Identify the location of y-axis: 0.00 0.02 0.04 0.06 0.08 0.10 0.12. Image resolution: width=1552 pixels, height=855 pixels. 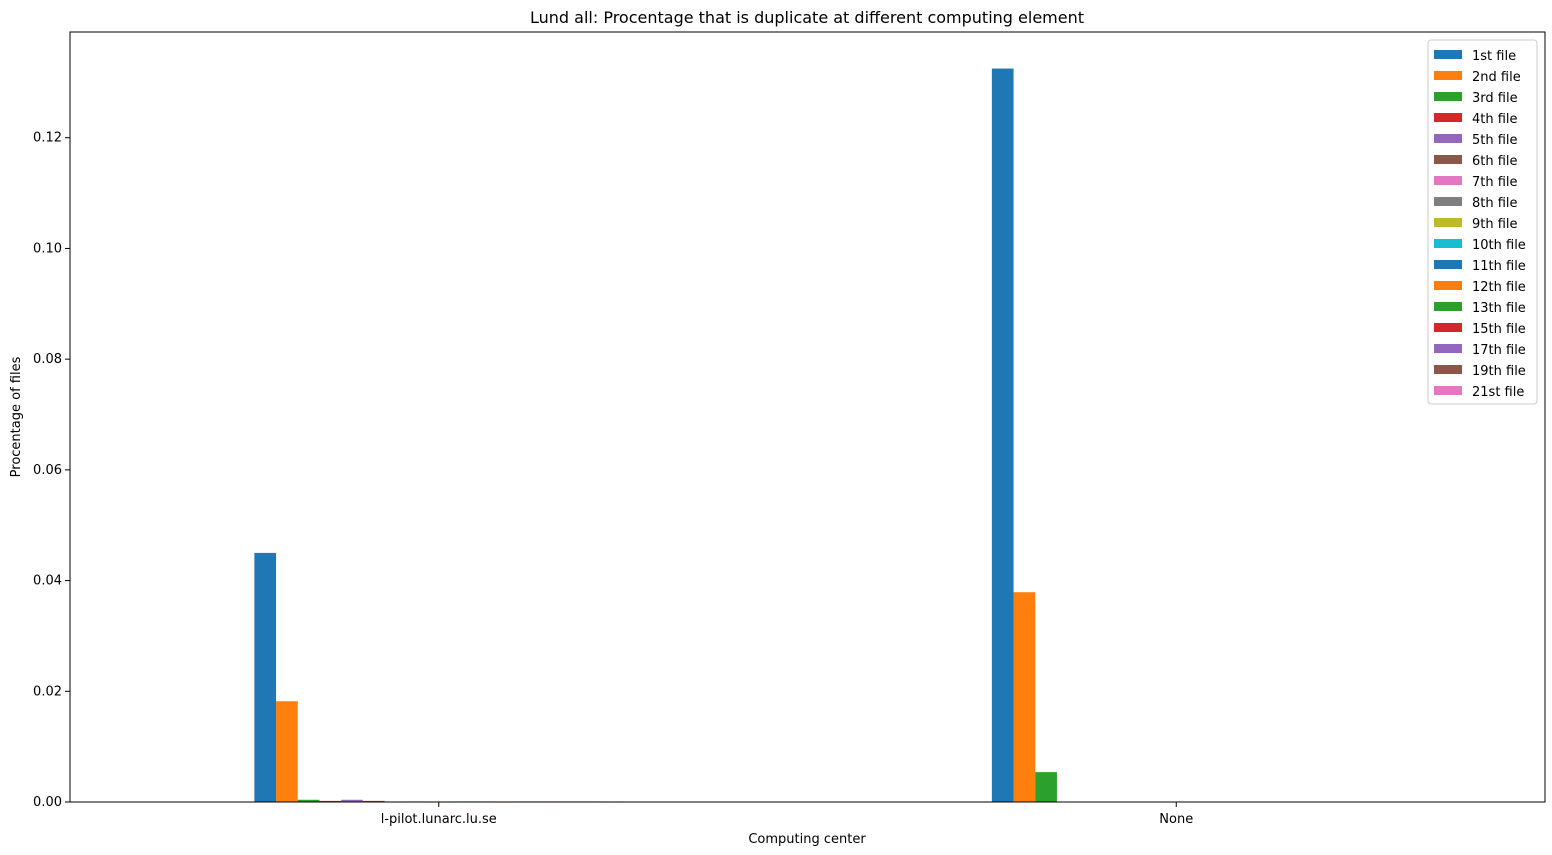
(51, 470).